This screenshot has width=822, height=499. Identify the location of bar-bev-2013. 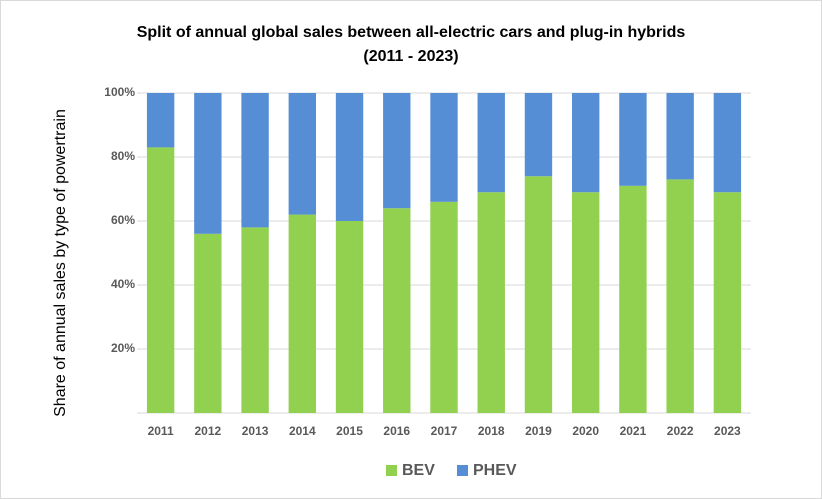
(255, 320).